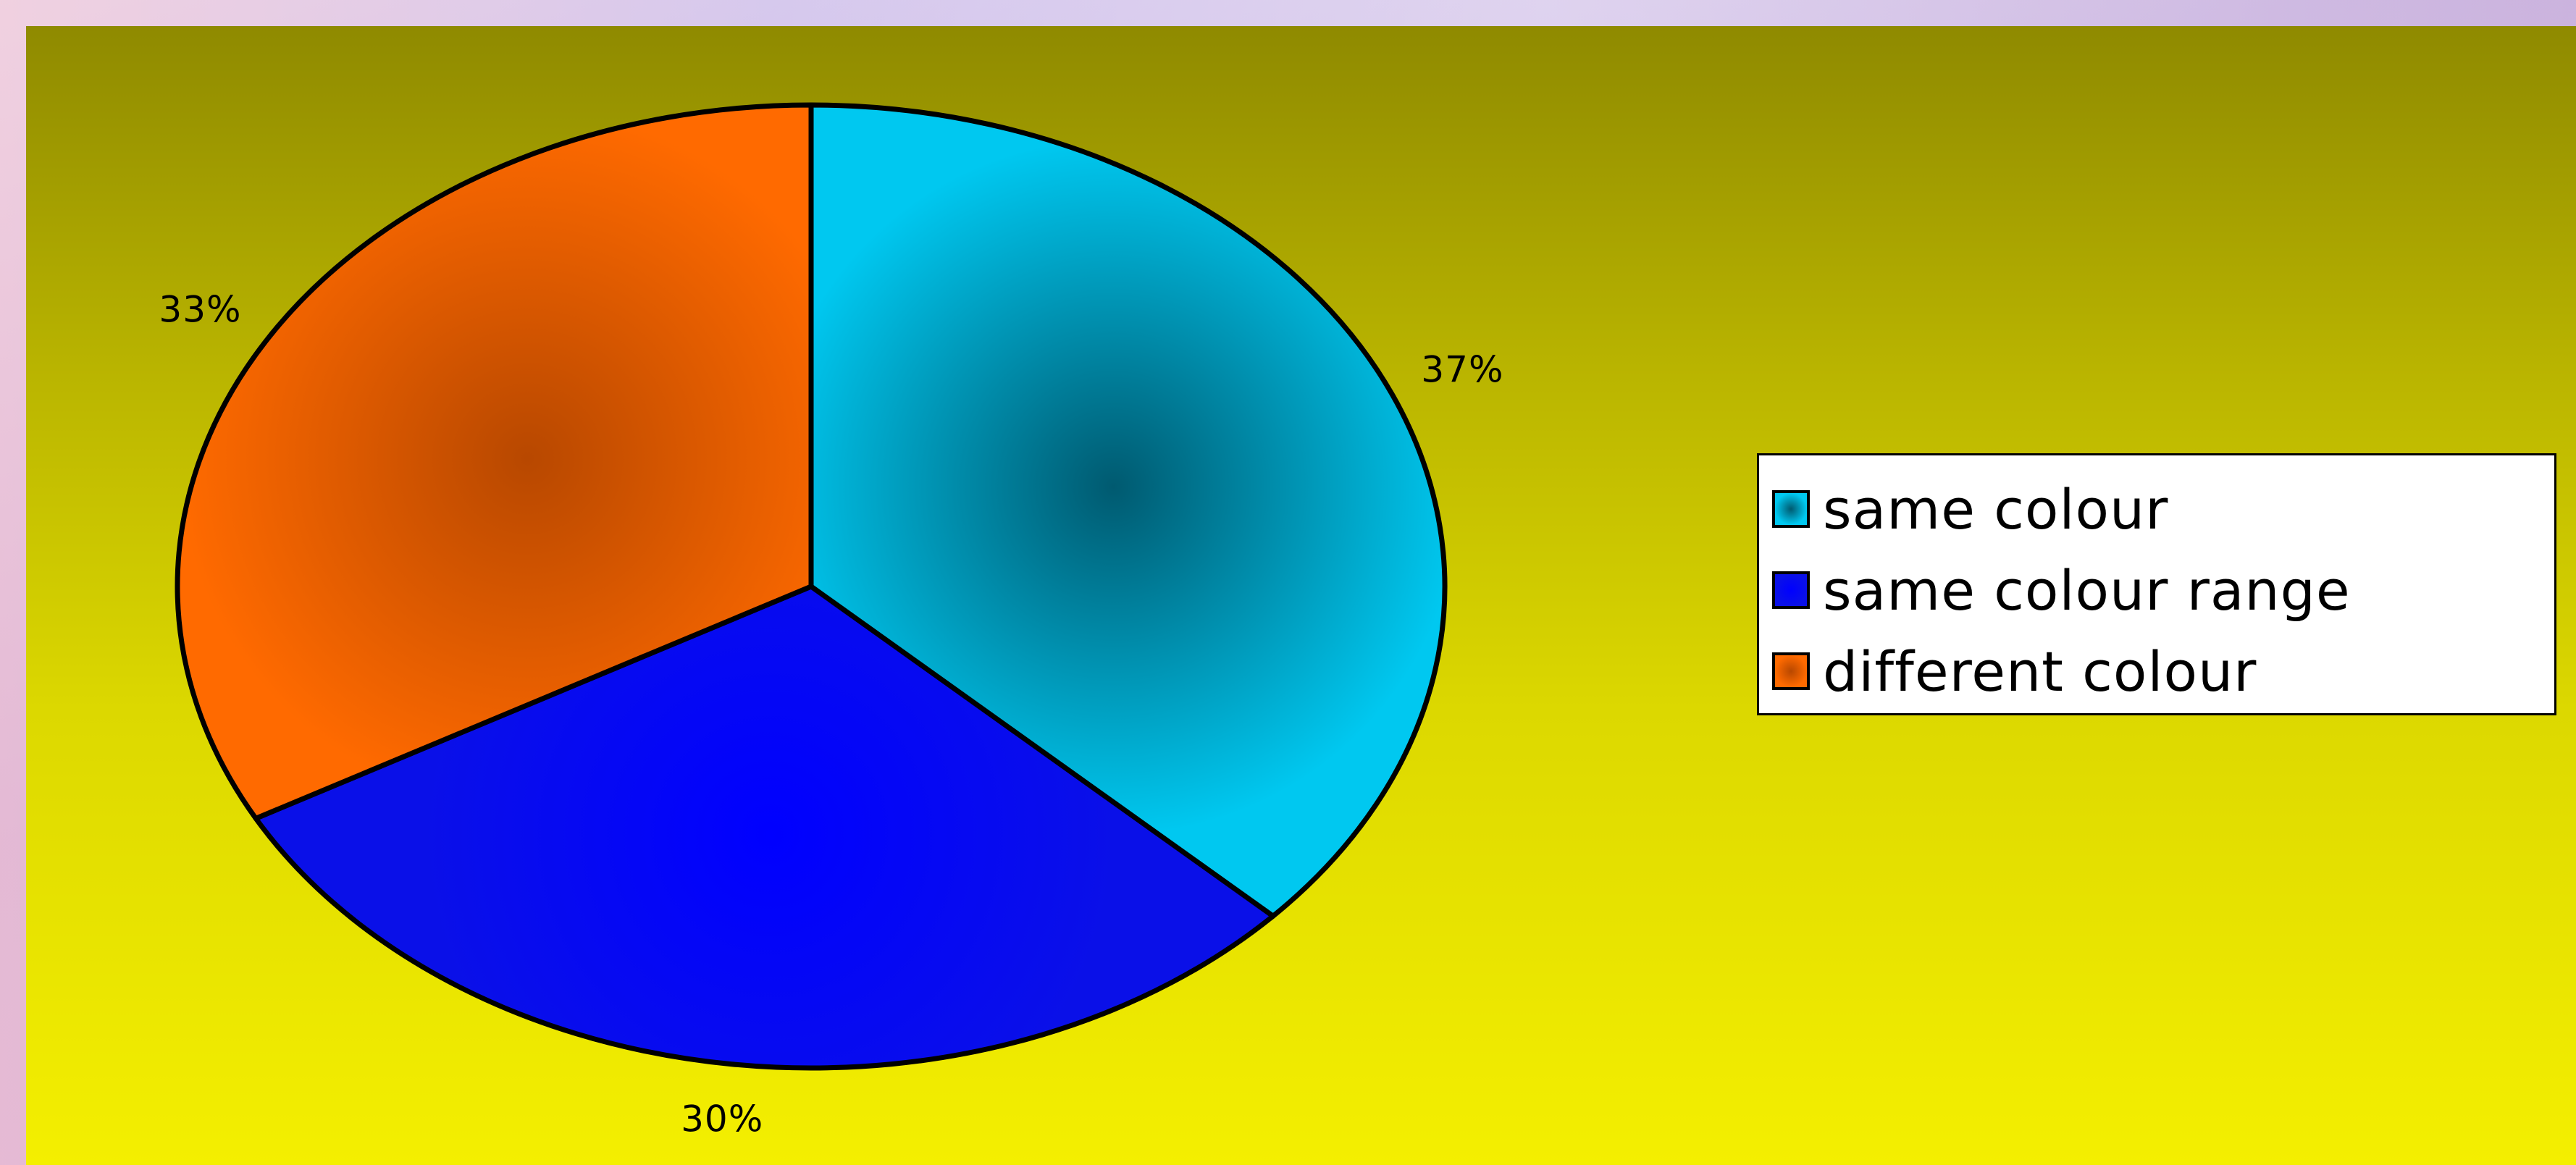  What do you see at coordinates (1791, 509) in the screenshot?
I see `legend-swatch-same-colour` at bounding box center [1791, 509].